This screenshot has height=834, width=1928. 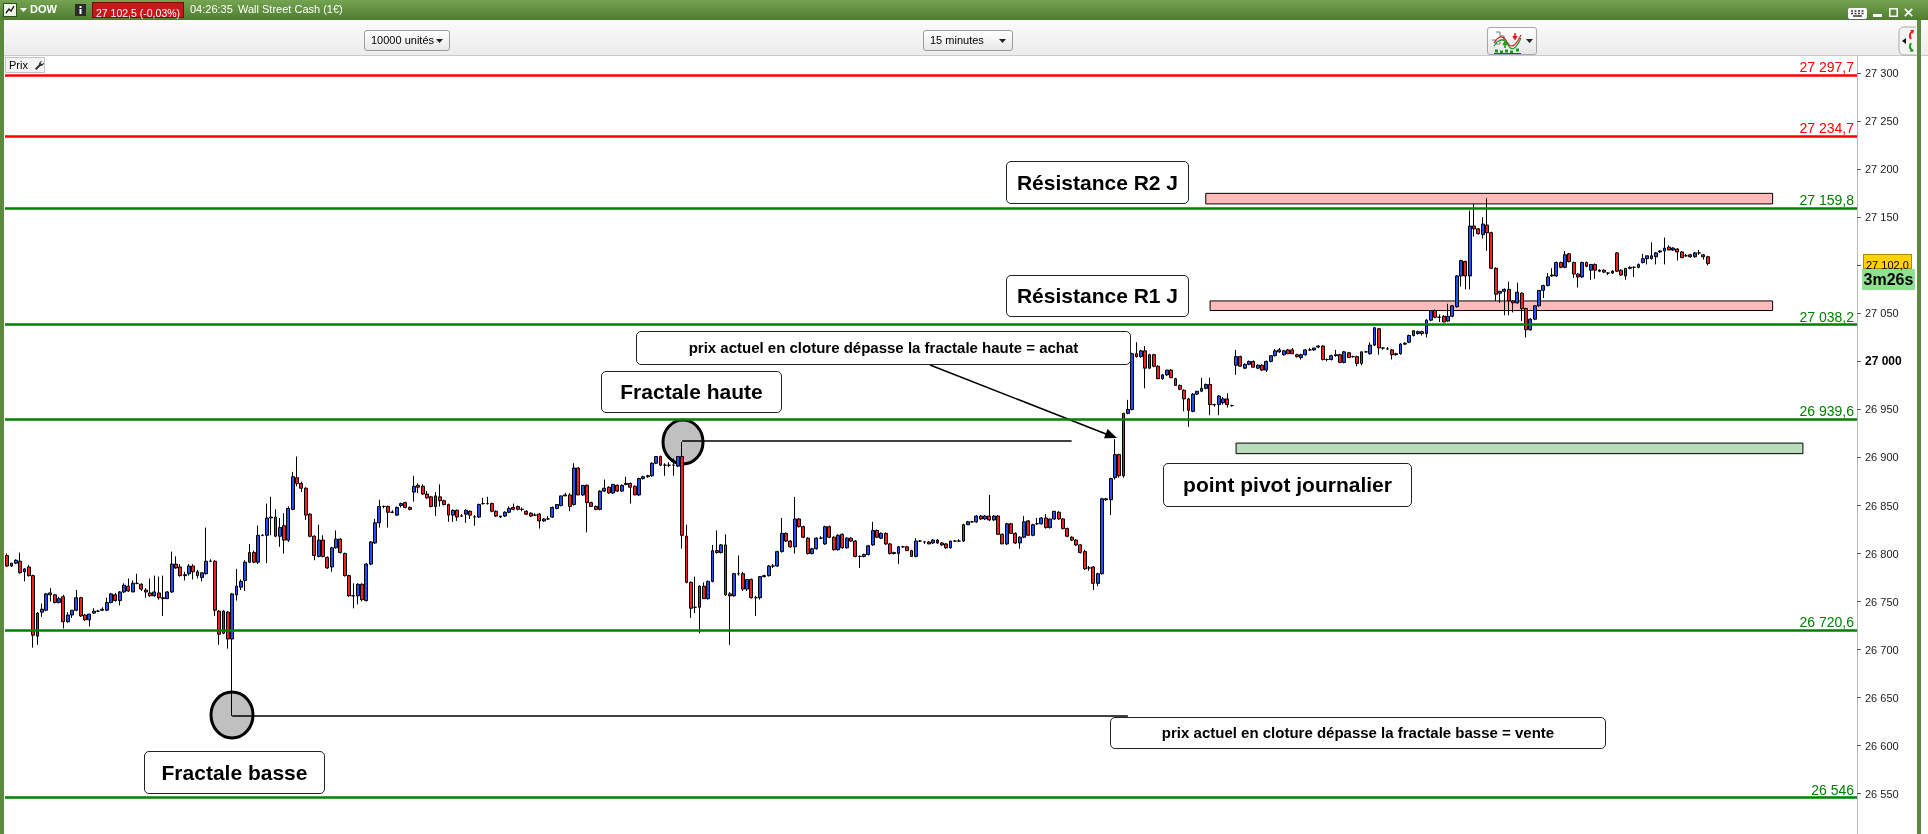 What do you see at coordinates (290, 9) in the screenshot?
I see `chart-subtitle: Wall Street Cash (1€)` at bounding box center [290, 9].